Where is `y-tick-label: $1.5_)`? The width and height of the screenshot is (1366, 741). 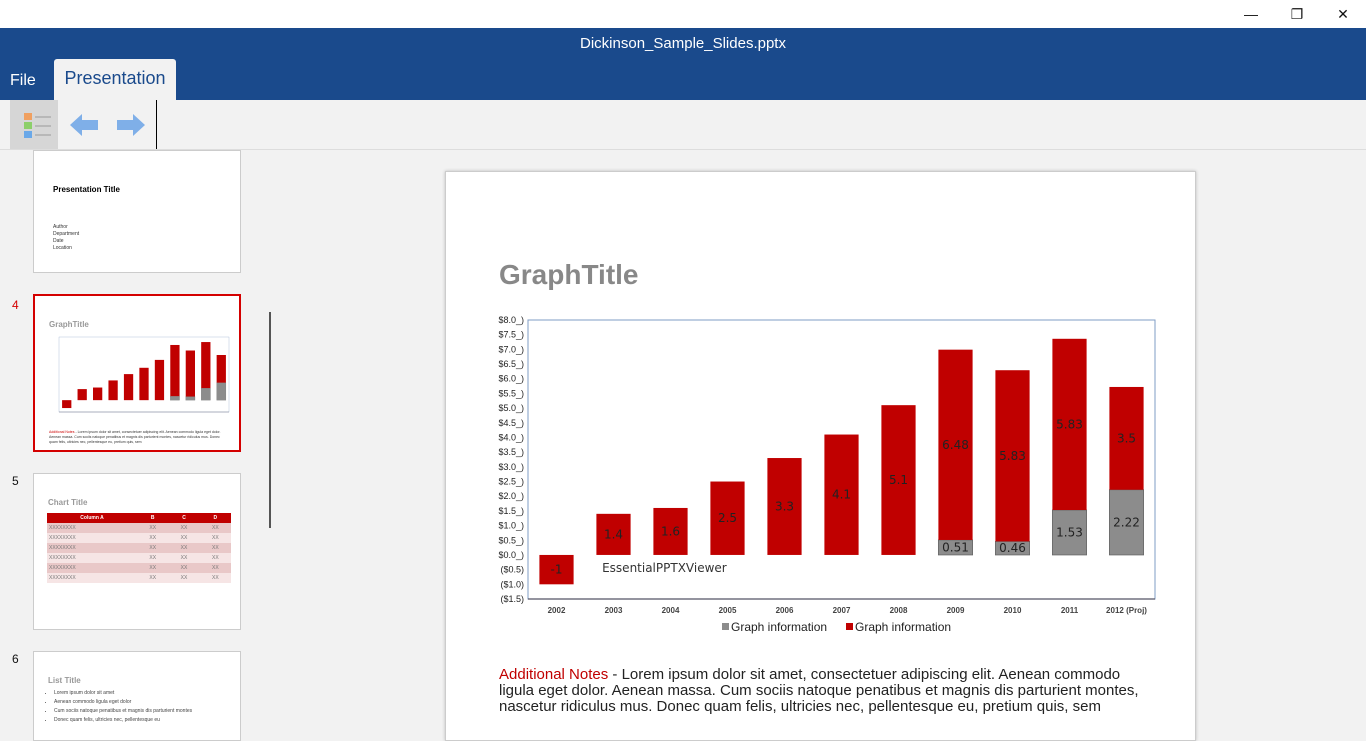
y-tick-label: $1.5_) is located at coordinates (511, 511).